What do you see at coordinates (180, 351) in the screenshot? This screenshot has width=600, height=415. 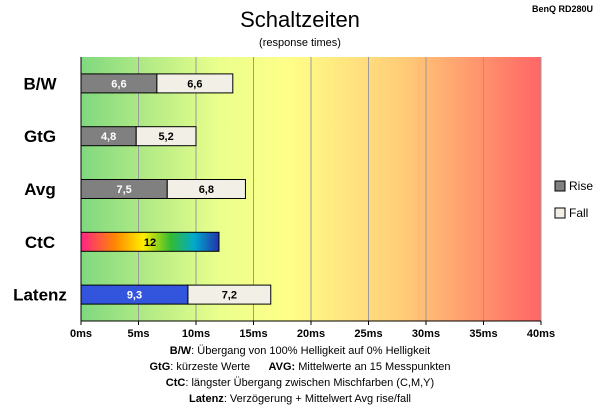 I see `footnote-key: B/W` at bounding box center [180, 351].